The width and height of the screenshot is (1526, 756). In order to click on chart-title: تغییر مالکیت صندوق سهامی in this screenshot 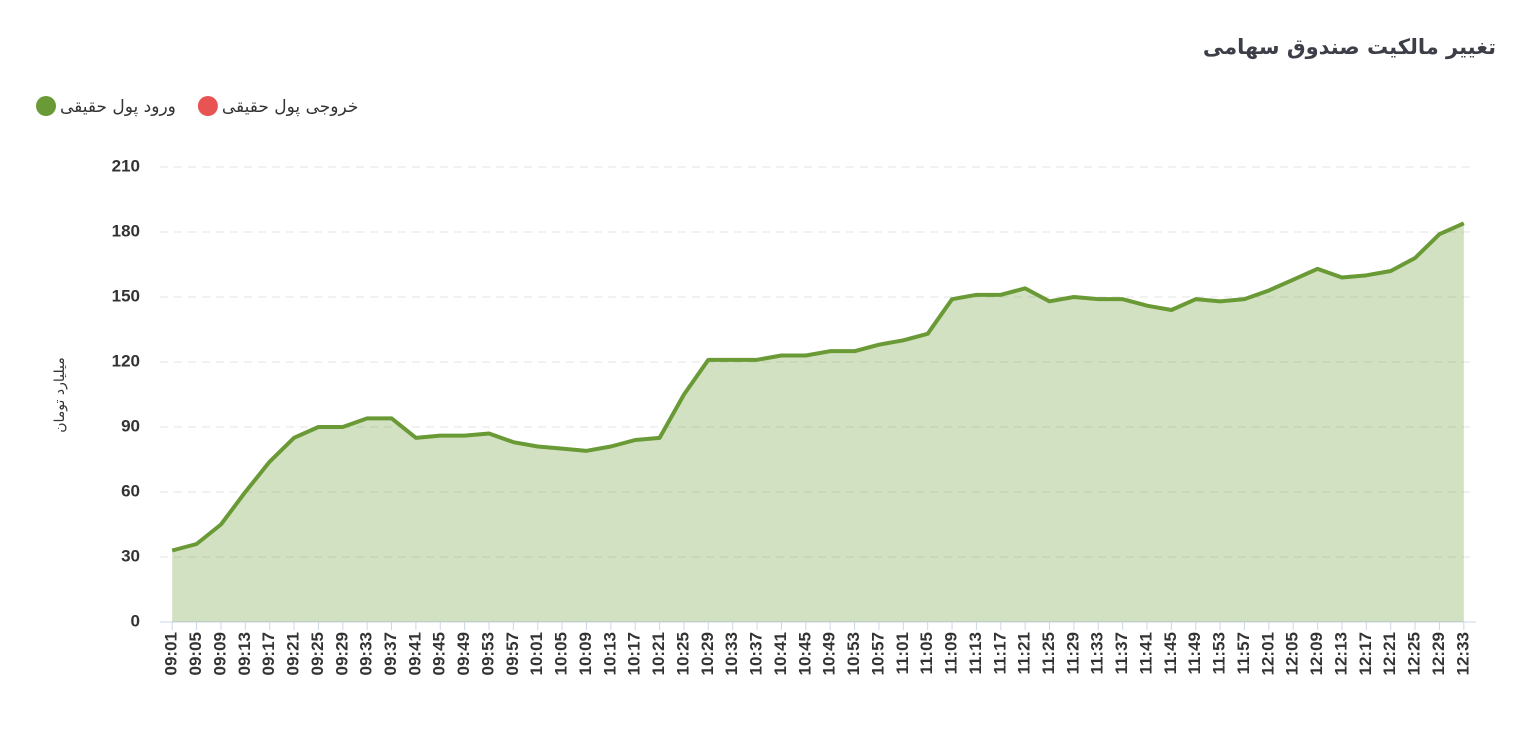, I will do `click(1349, 47)`.